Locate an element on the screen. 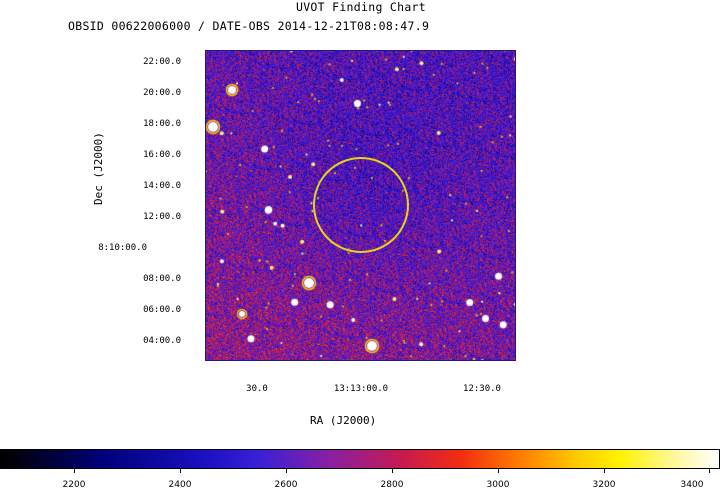  ra-tick-label: 13:13:00.0 is located at coordinates (361, 389).